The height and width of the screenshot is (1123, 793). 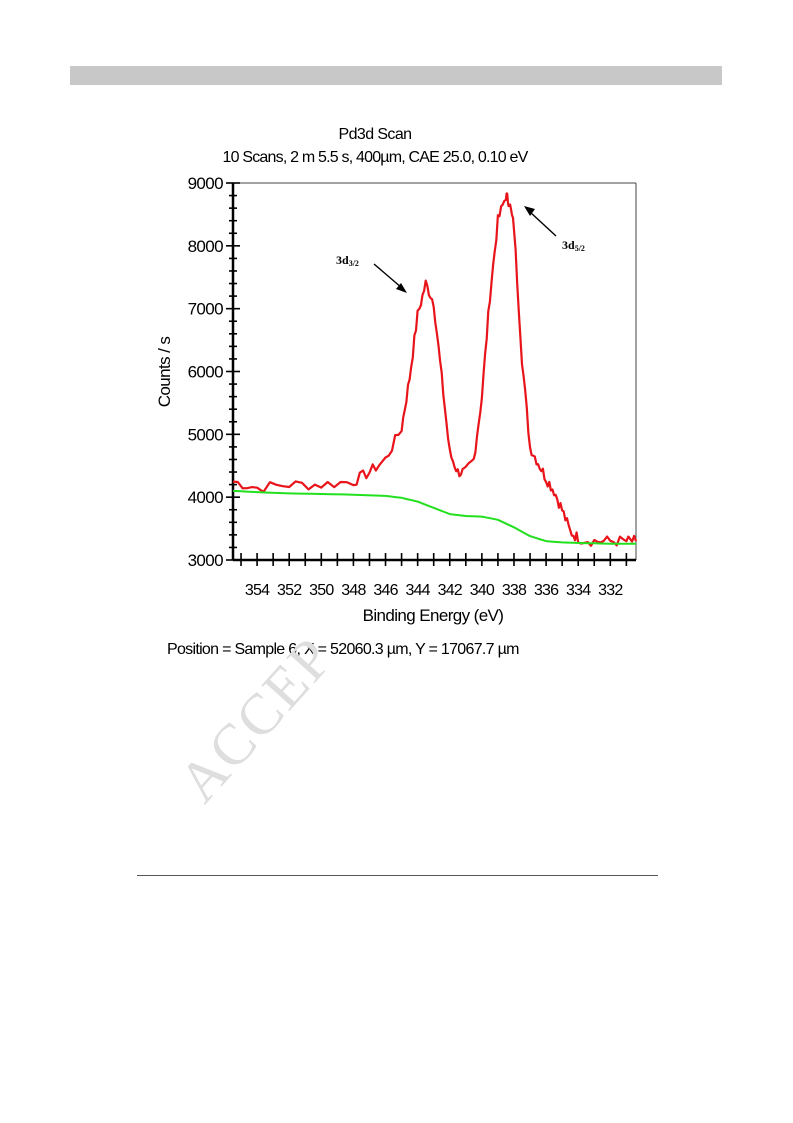 What do you see at coordinates (434, 576) in the screenshot?
I see `x-axis-ticks: 354 352 350 348 346 344 342 340 338 336 334 332` at bounding box center [434, 576].